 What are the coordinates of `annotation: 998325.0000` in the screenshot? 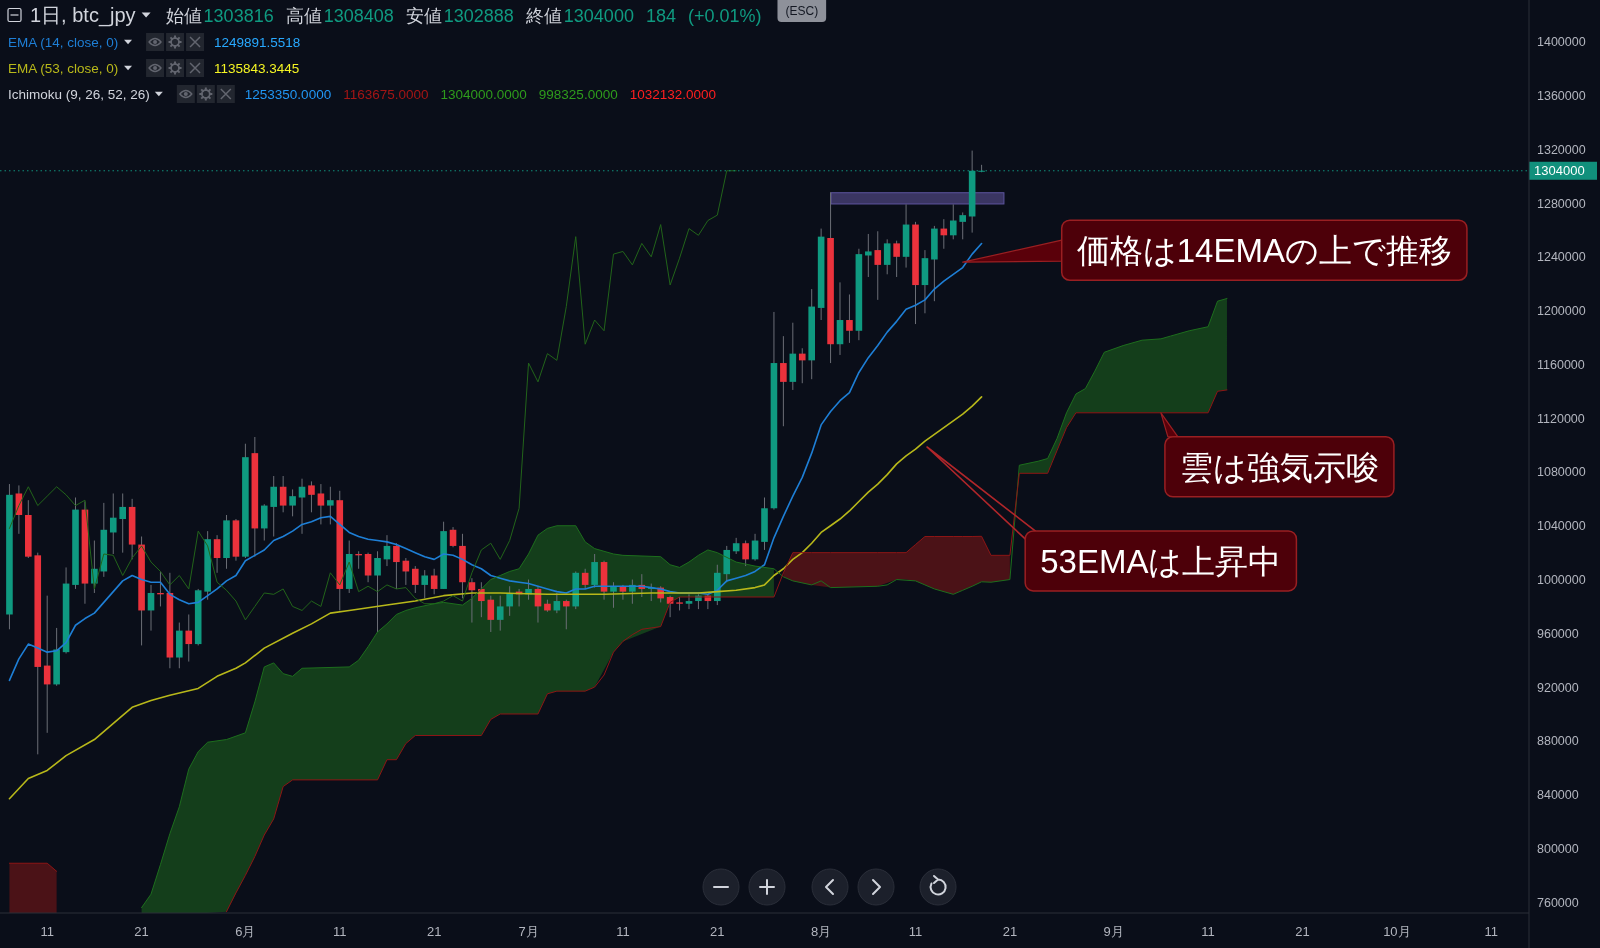 It's located at (578, 94).